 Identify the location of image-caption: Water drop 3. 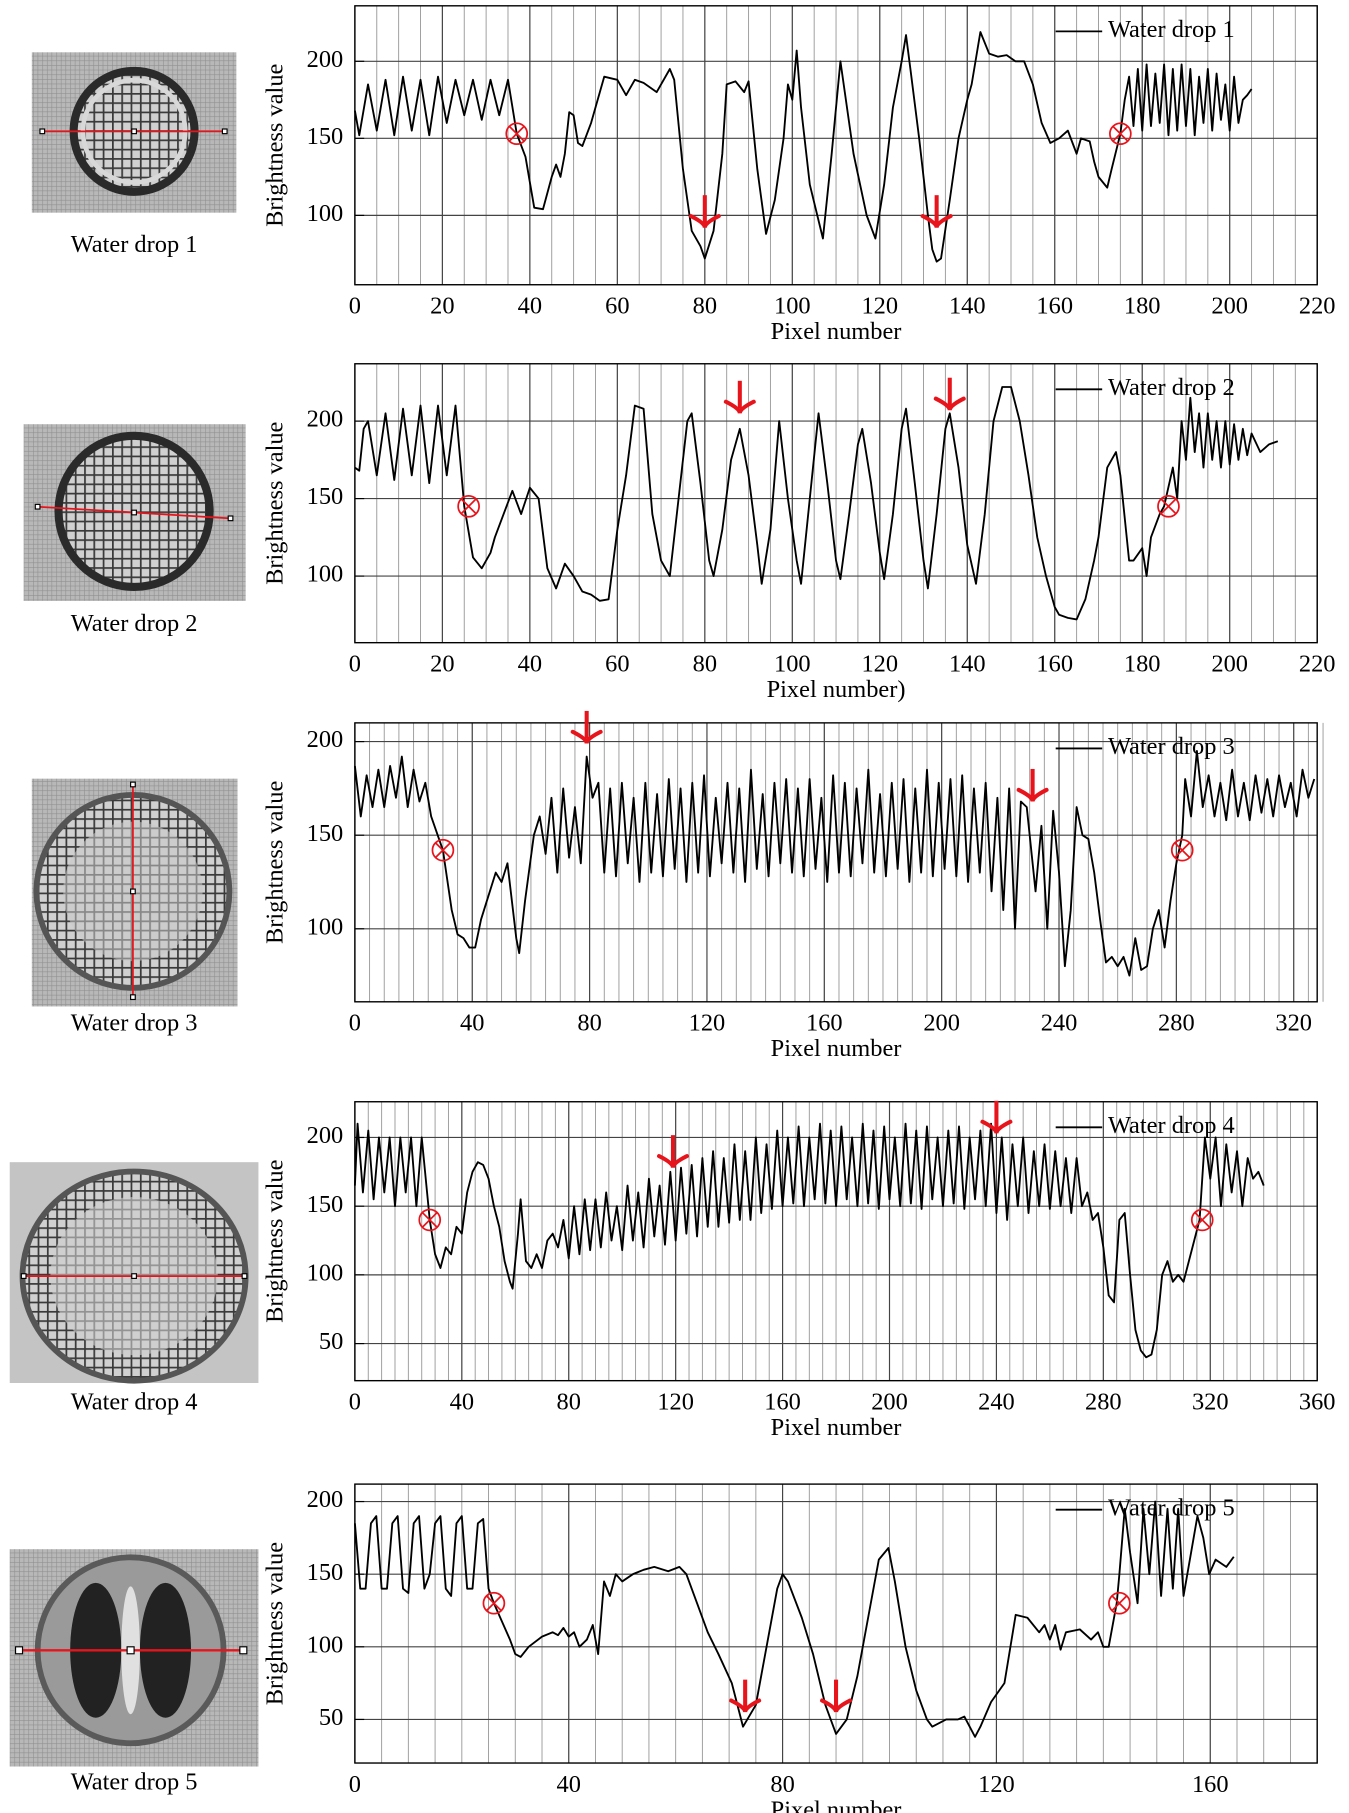
(134, 1023).